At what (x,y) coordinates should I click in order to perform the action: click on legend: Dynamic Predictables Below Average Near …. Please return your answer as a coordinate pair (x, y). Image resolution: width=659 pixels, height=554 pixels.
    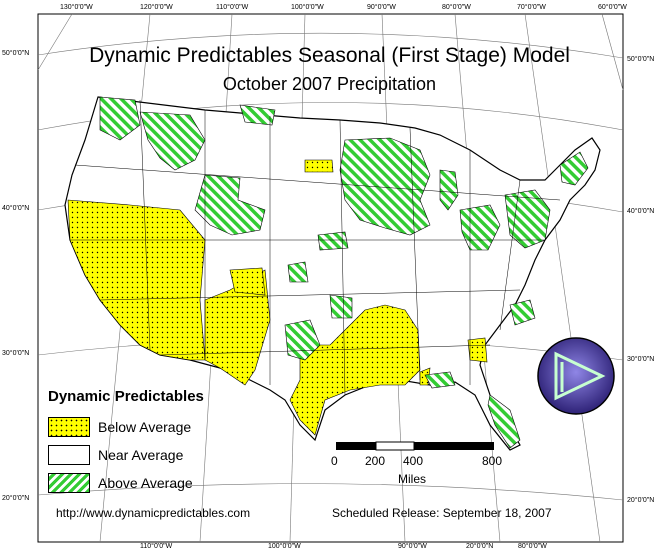
    Looking at the image, I should click on (168, 442).